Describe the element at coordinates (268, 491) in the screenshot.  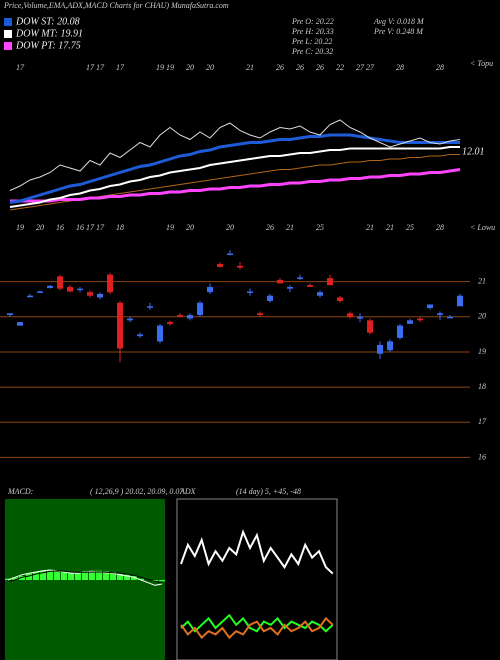
I see `adx-params: (14 day) 5, +45, -48` at that location.